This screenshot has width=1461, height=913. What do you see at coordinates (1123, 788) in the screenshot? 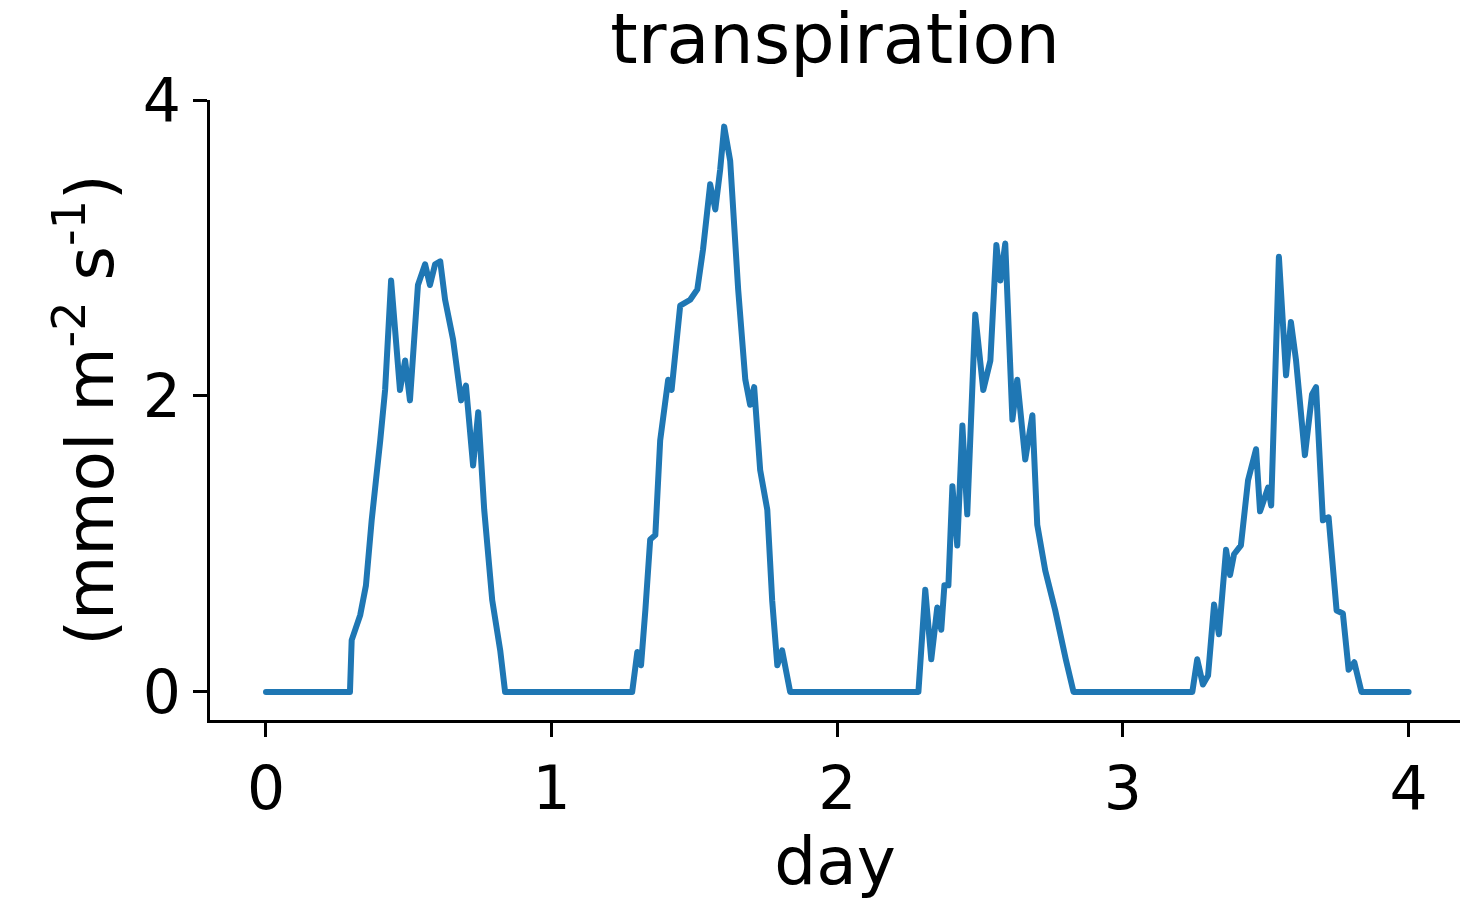
I see `x-tick-label: 3` at bounding box center [1123, 788].